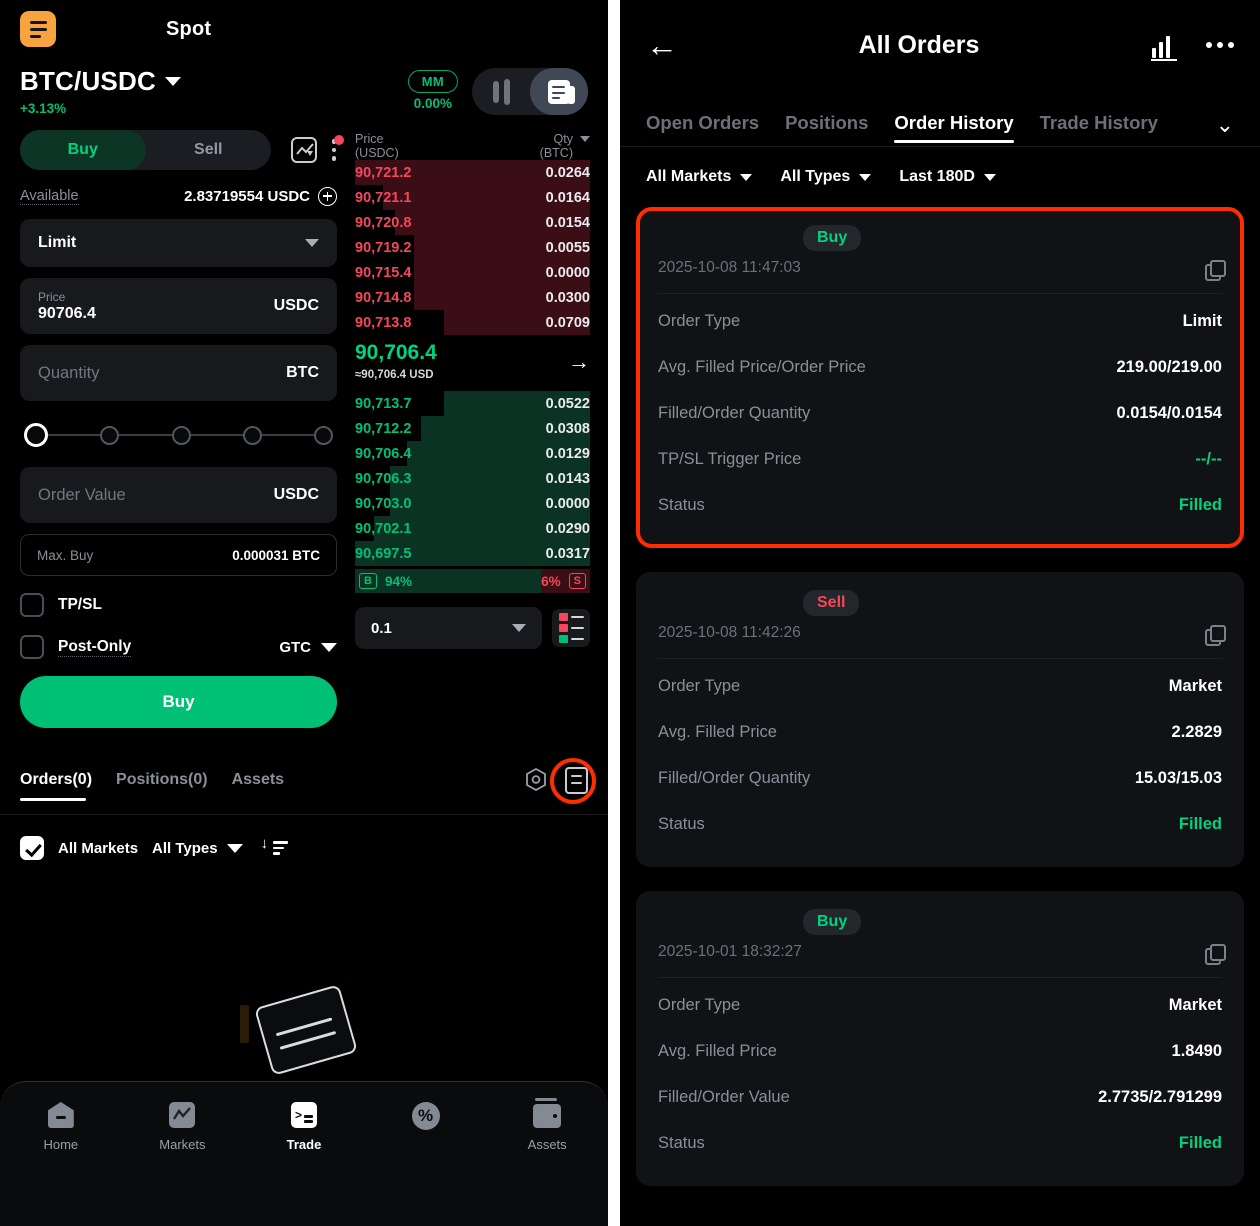 Image resolution: width=1260 pixels, height=1226 pixels. Describe the element at coordinates (947, 177) in the screenshot. I see `filter-last-180d: Last 180D` at that location.